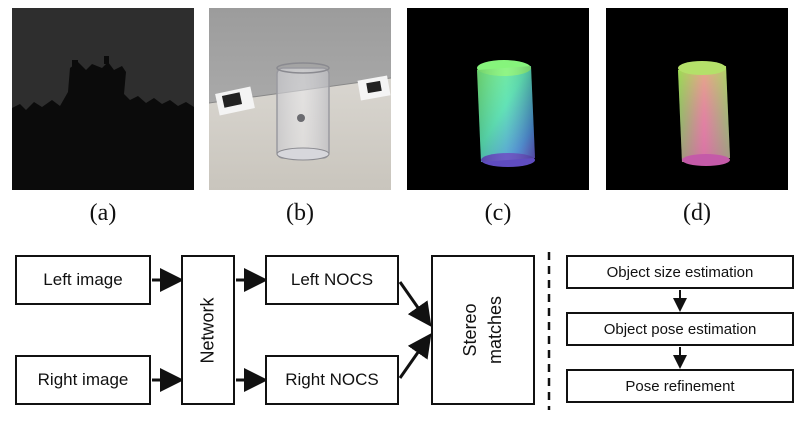 This screenshot has width=800, height=423. What do you see at coordinates (83, 380) in the screenshot?
I see `right-image-box: Right image` at bounding box center [83, 380].